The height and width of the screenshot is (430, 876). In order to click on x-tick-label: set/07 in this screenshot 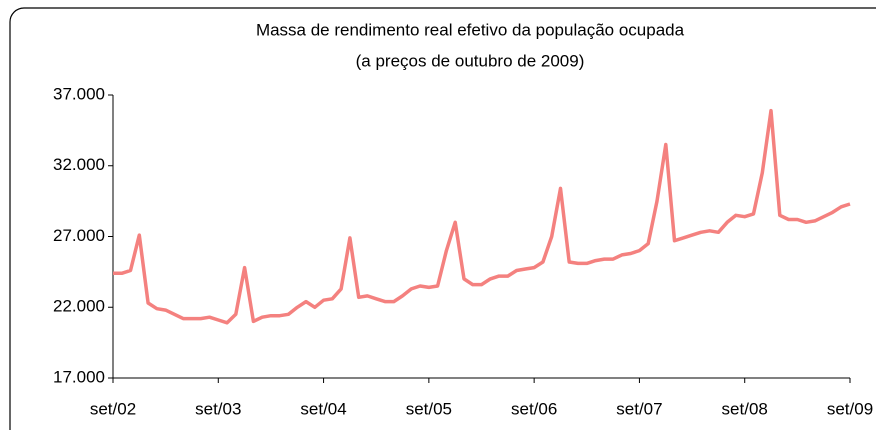, I will do `click(639, 408)`.